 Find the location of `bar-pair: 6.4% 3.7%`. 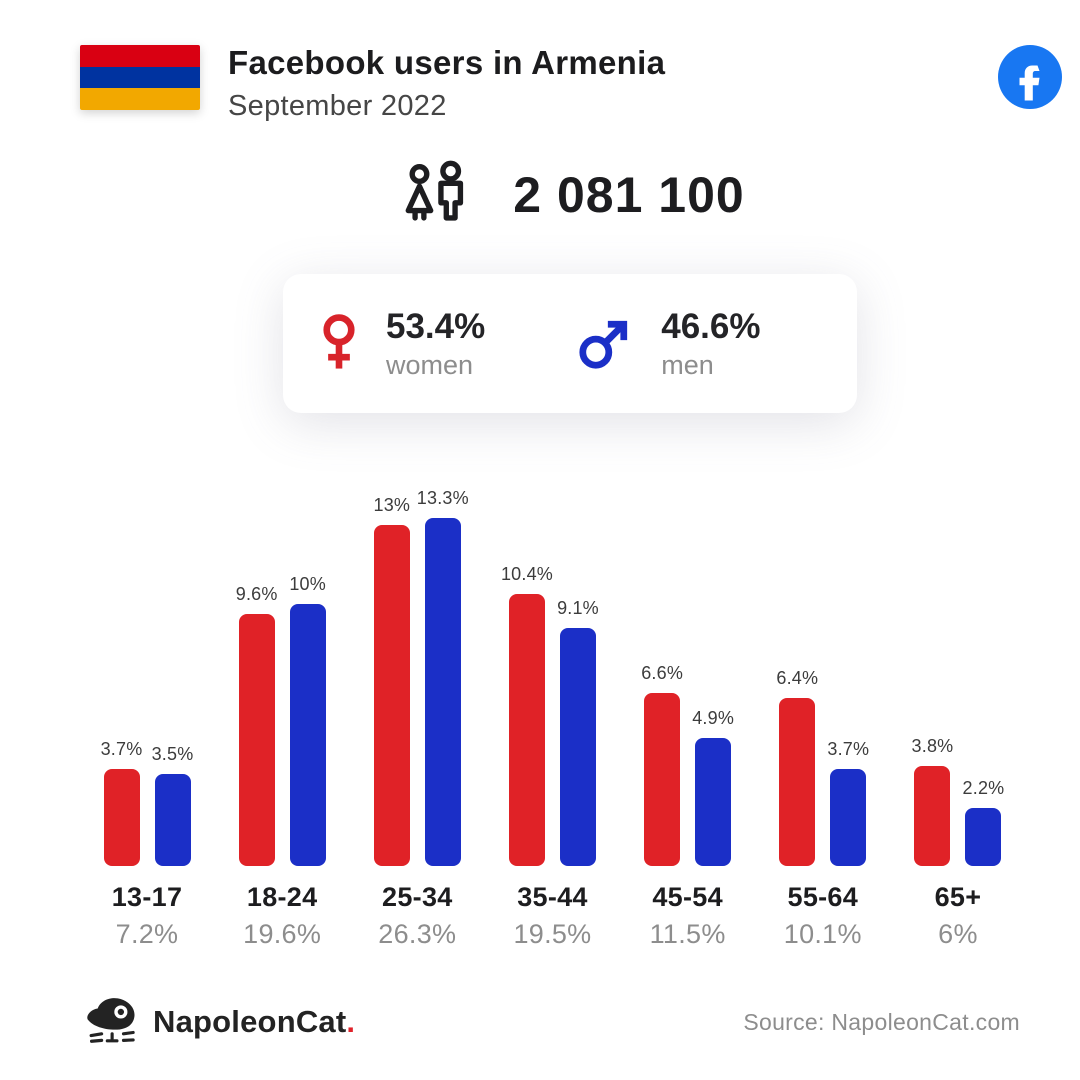

bar-pair: 6.4% 3.7% is located at coordinates (823, 671).